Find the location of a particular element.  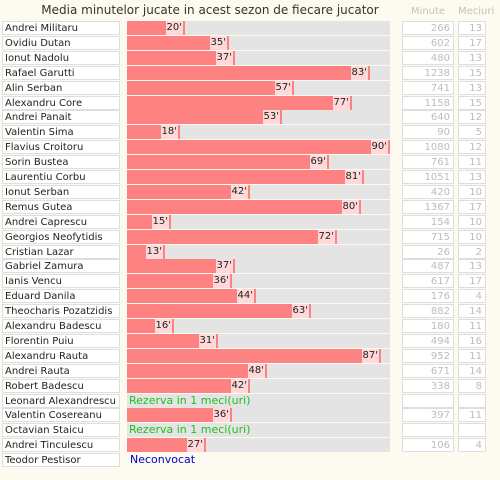

bar-track: 15' is located at coordinates (258, 221).